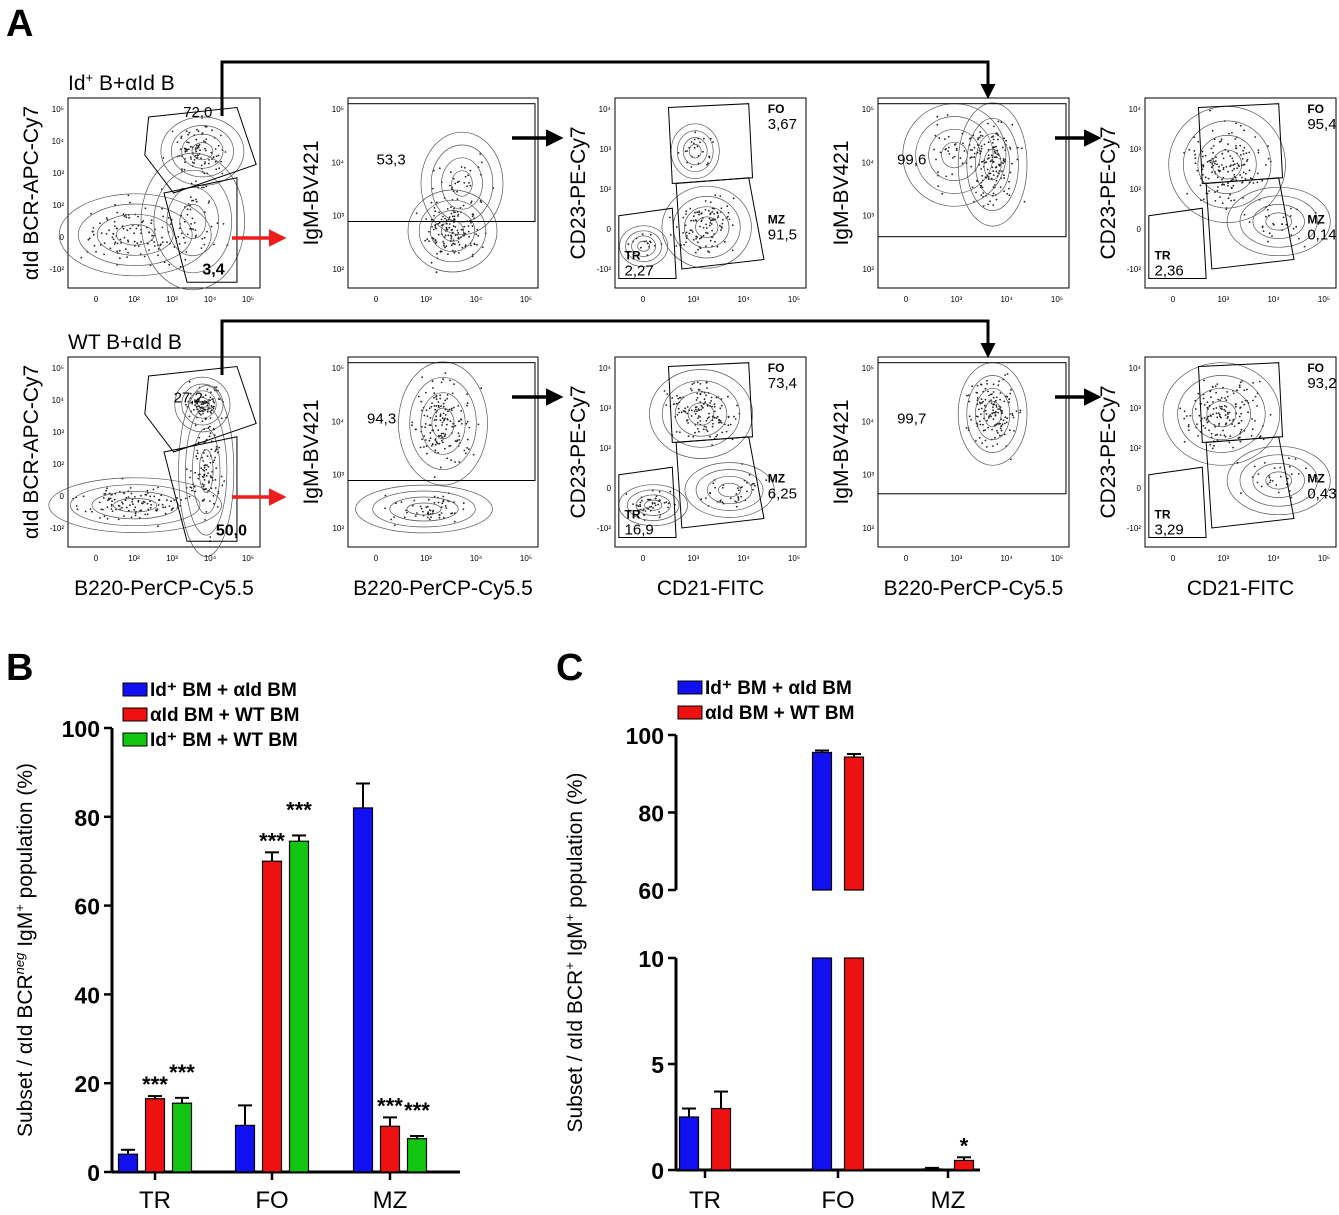 The image size is (1339, 1215). What do you see at coordinates (776, 219) in the screenshot?
I see `gate-name-mz: MZ` at bounding box center [776, 219].